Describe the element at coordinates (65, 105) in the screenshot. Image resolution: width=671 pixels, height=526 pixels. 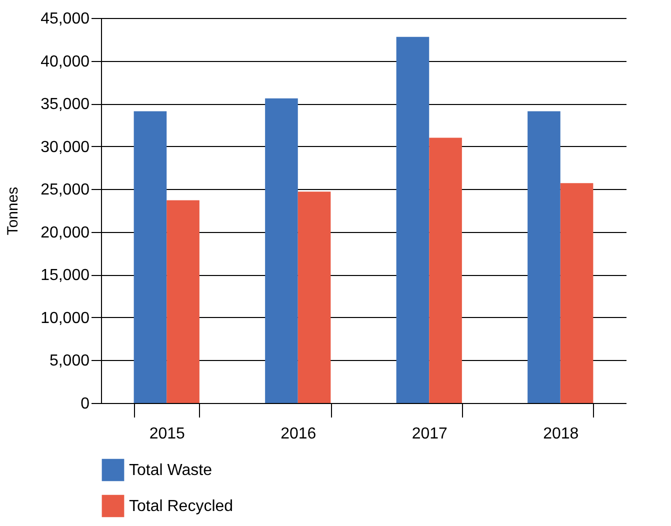
I see `y-tick-label: 35,000` at that location.